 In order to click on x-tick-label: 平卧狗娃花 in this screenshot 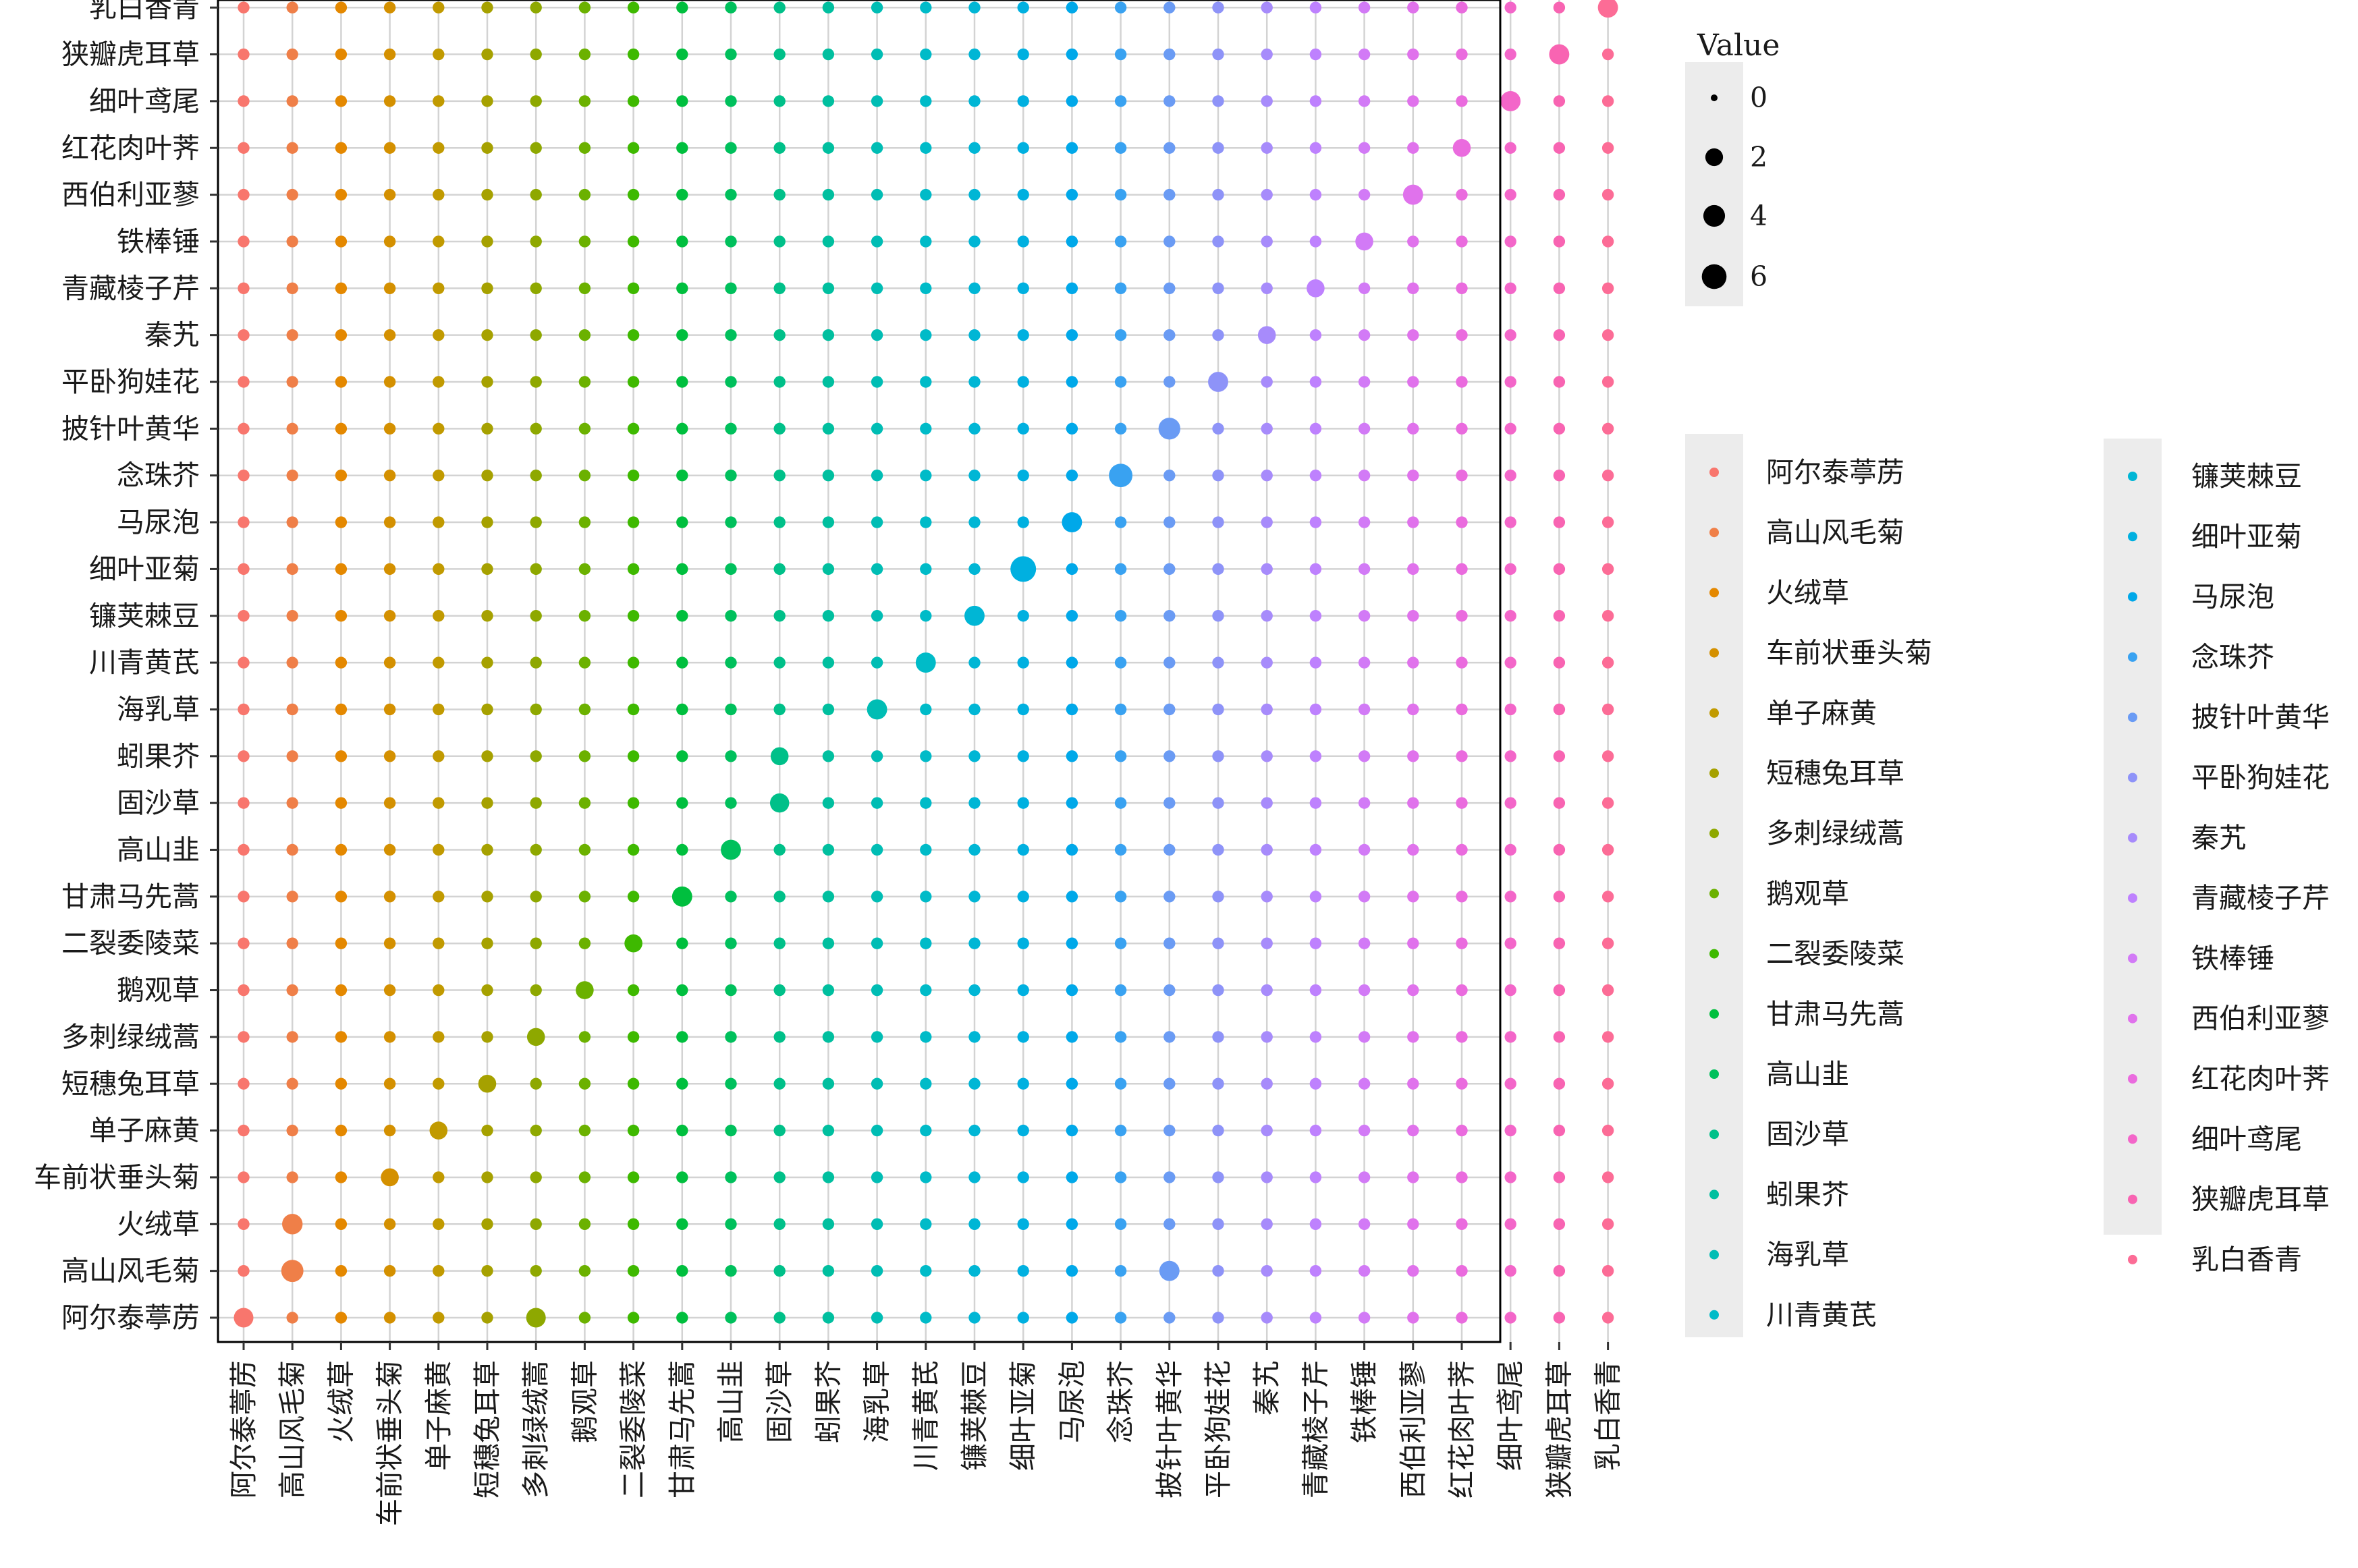, I will do `click(1218, 1429)`.